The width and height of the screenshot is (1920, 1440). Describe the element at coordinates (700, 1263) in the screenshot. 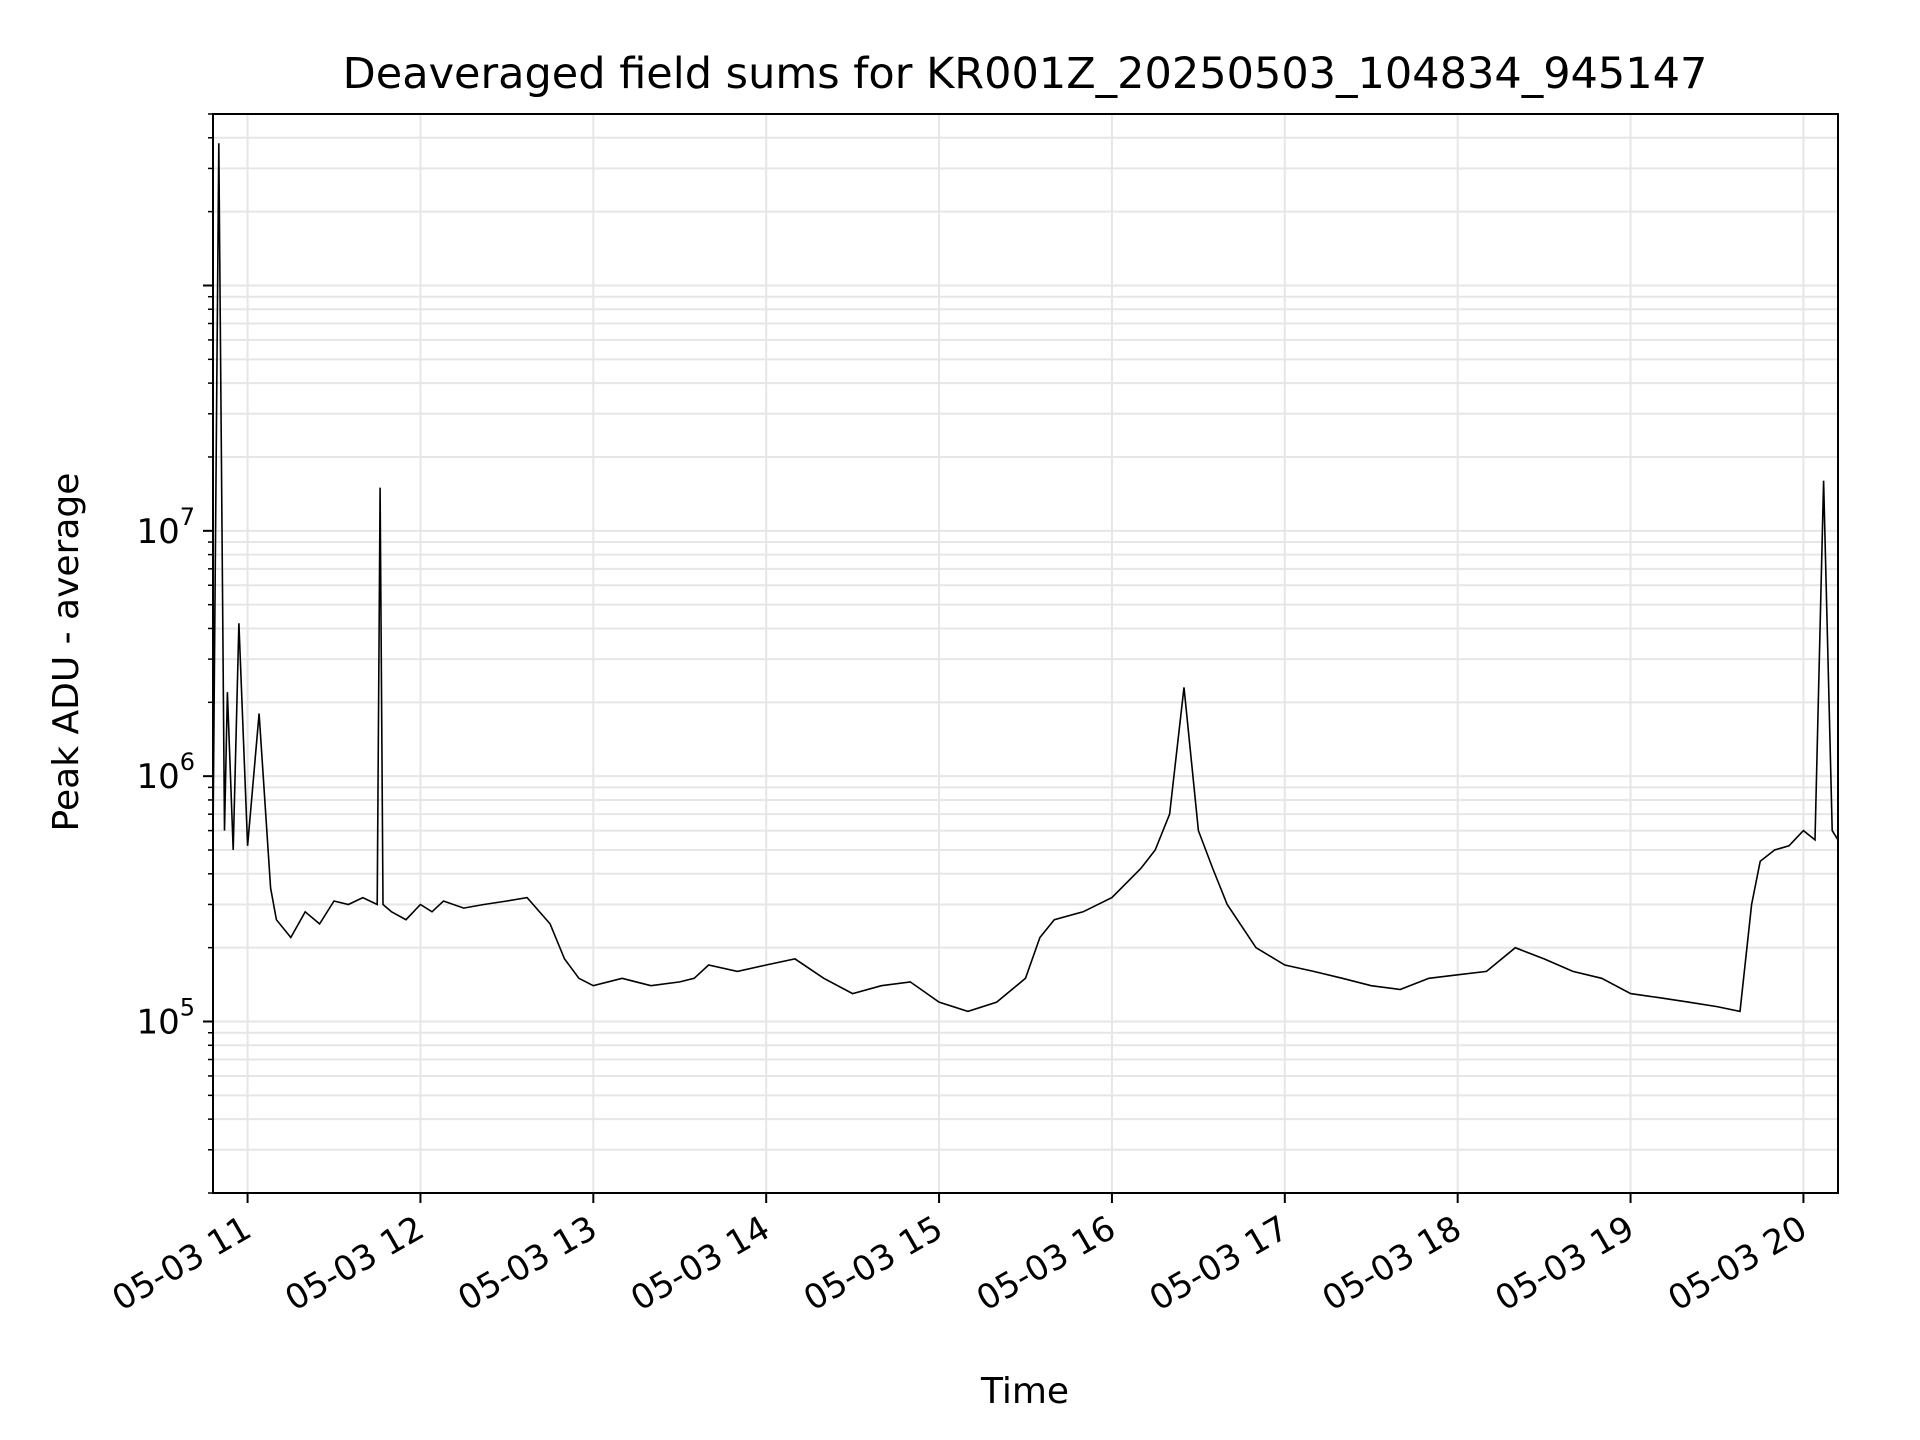

I see `x-tick-label: 05-03 14` at that location.